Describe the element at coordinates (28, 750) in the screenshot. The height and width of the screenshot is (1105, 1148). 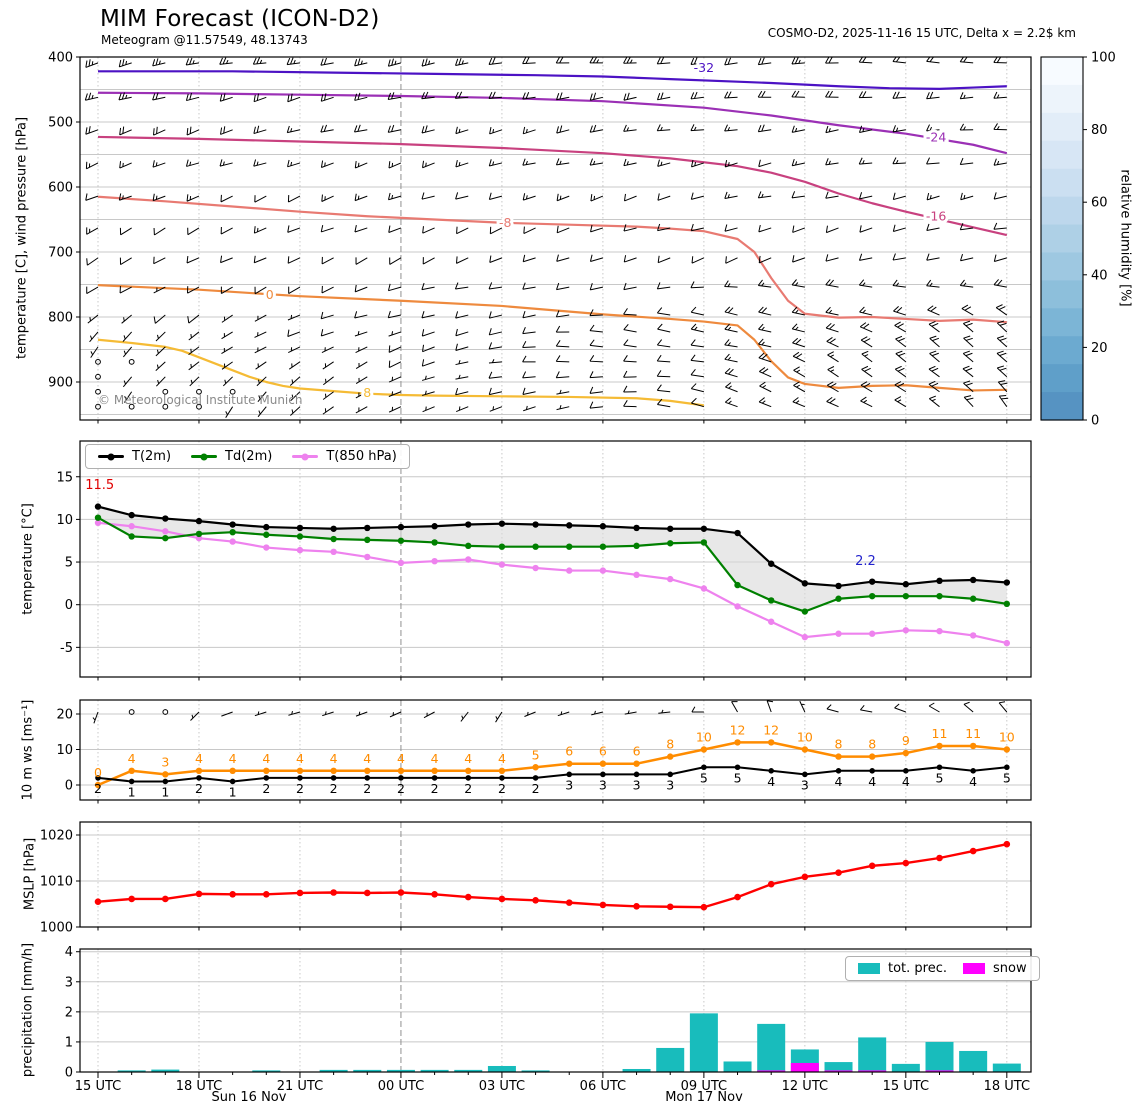
I see `axis-label-windspeed: 10 m ws [ms⁻¹]` at that location.